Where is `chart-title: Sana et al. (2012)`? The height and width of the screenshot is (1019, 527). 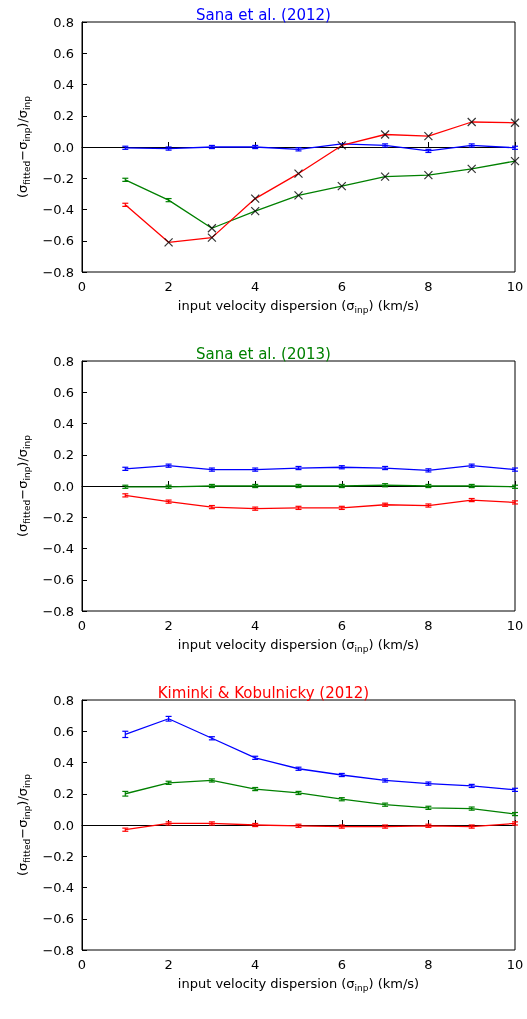
chart-title: Sana et al. (2012) is located at coordinates (263, 14).